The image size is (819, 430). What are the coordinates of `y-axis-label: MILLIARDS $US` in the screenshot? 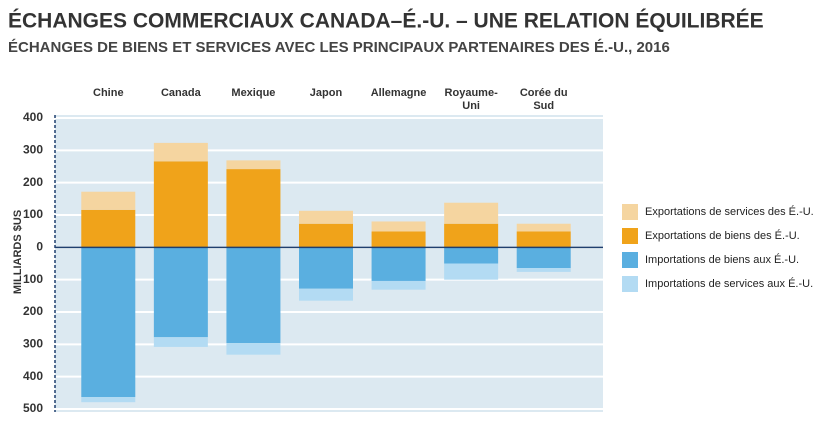 It's located at (18, 252).